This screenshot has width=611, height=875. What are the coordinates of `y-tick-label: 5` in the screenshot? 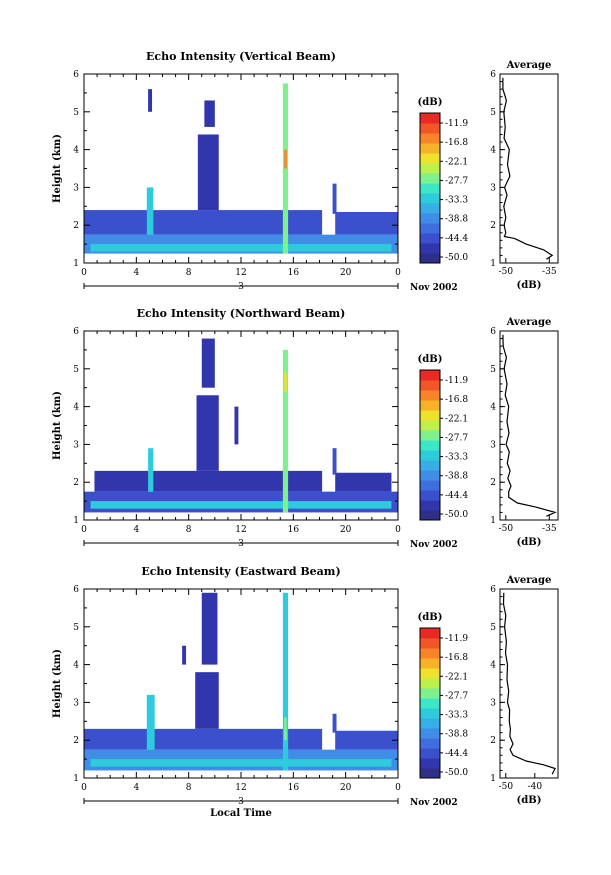 It's located at (76, 113).